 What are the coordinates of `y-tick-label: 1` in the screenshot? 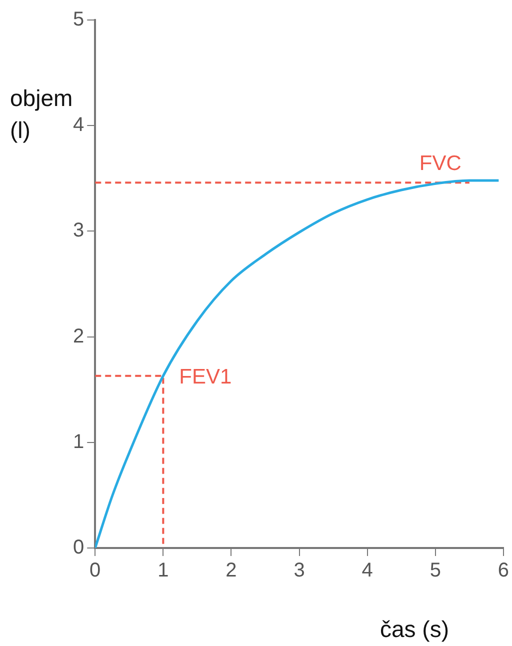 It's located at (78, 441).